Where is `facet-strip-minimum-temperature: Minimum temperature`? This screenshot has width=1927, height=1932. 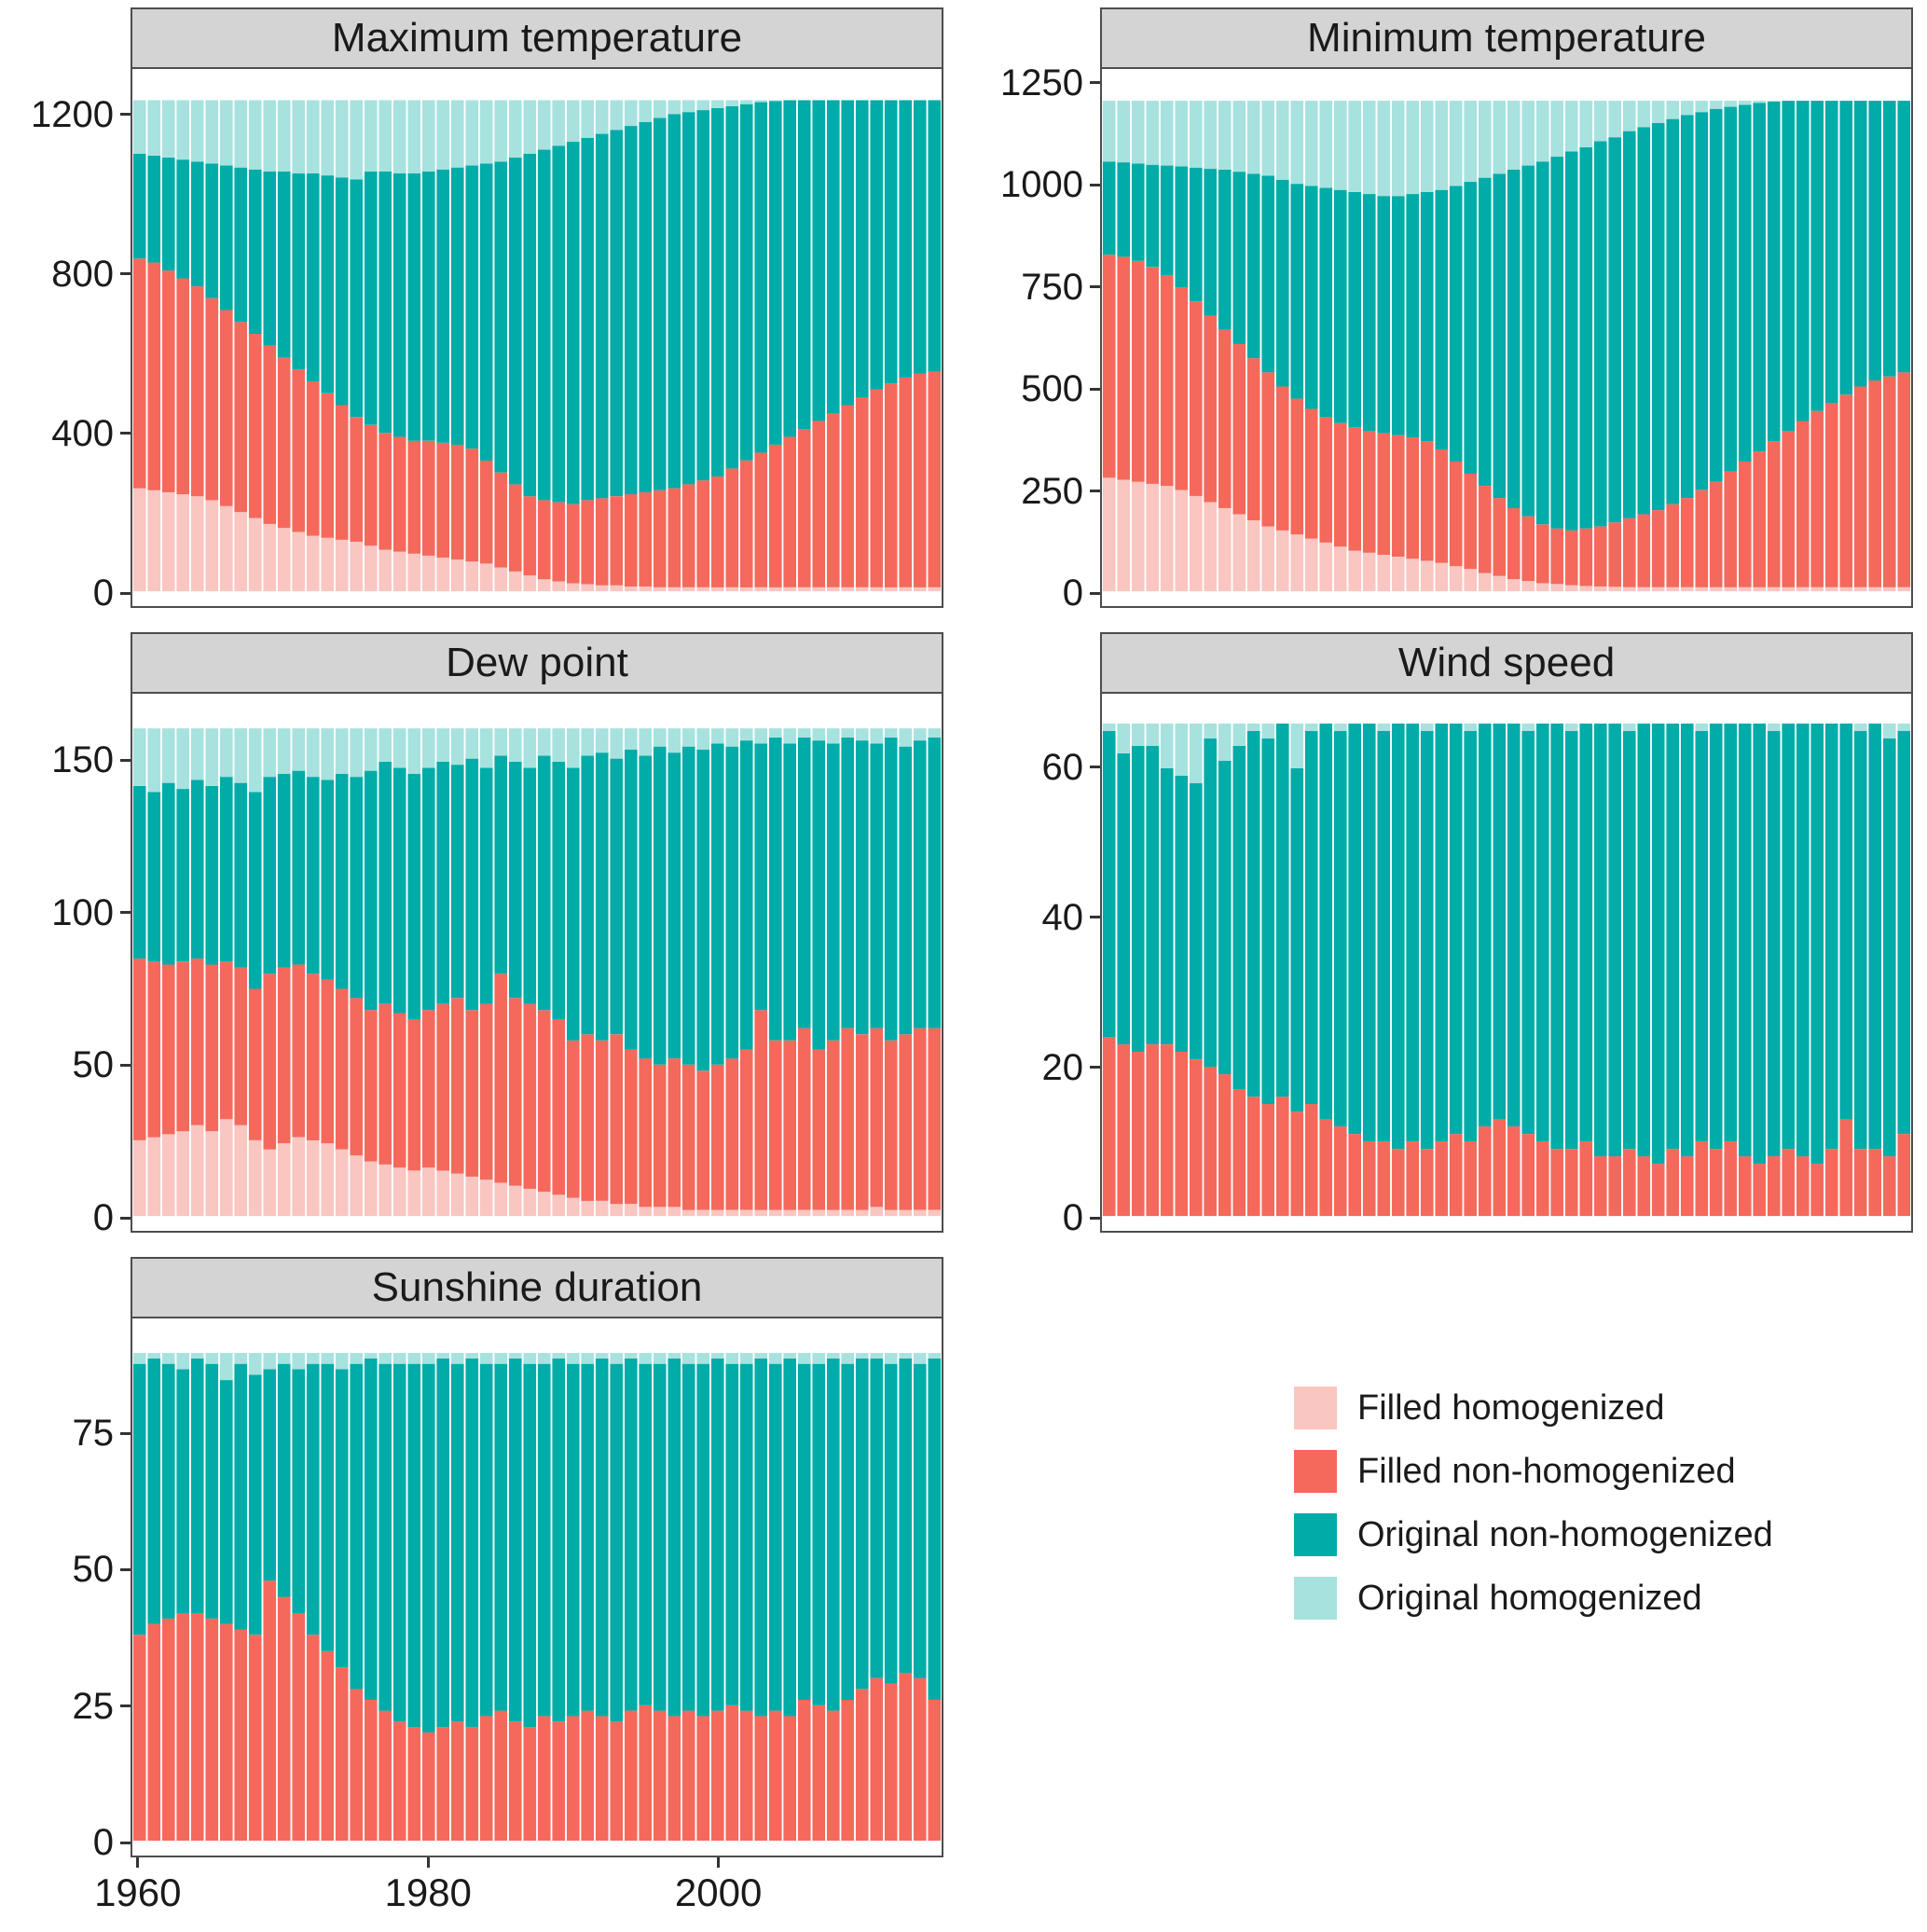 facet-strip-minimum-temperature: Minimum temperature is located at coordinates (1506, 37).